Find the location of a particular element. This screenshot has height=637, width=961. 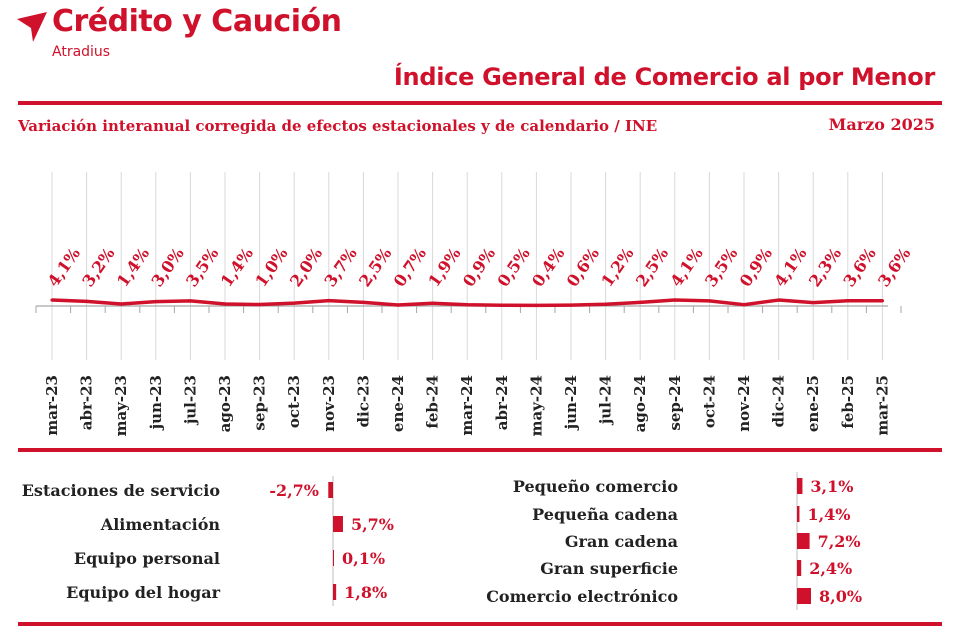

data-label: 1,2% is located at coordinates (617, 267).